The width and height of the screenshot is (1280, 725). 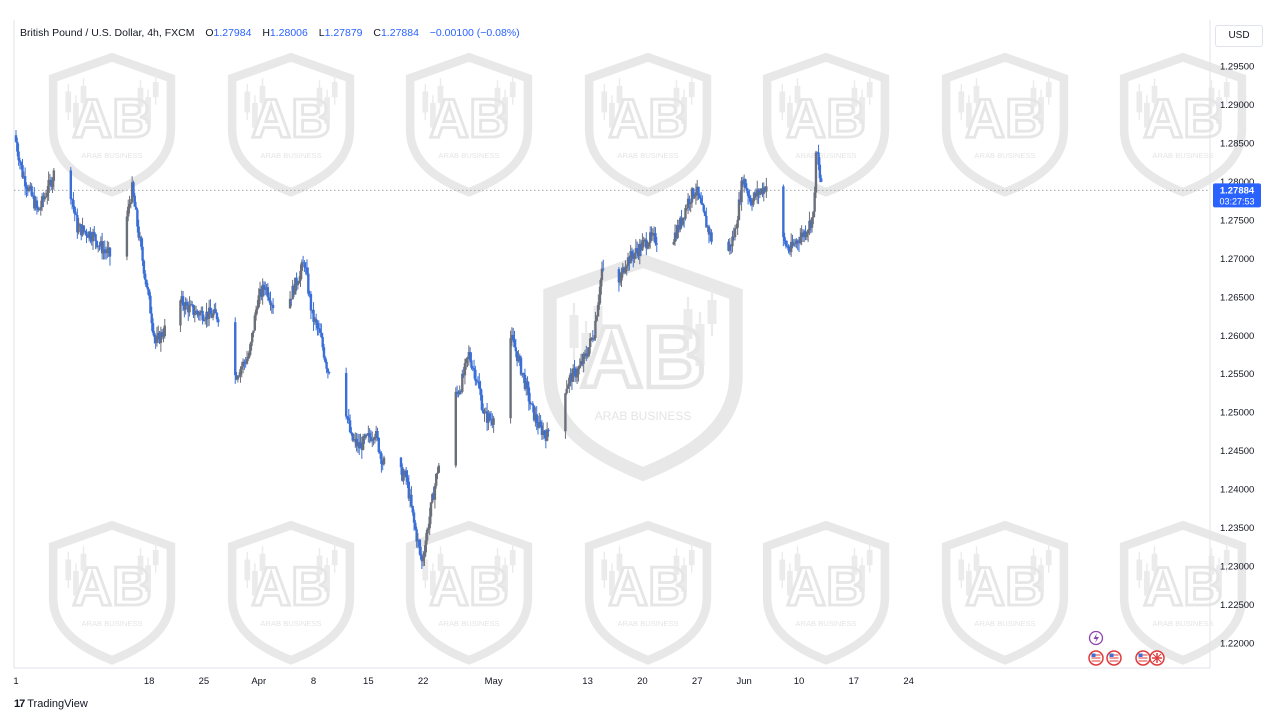 What do you see at coordinates (1237, 182) in the screenshot?
I see `y-tick-label: 1.28000` at bounding box center [1237, 182].